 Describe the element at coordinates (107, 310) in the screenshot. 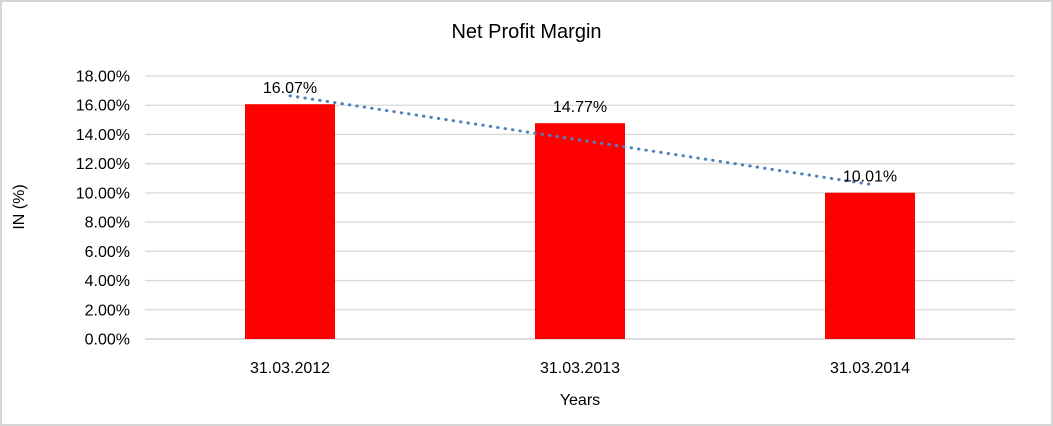

I see `y-tick-label: 2.00%` at that location.